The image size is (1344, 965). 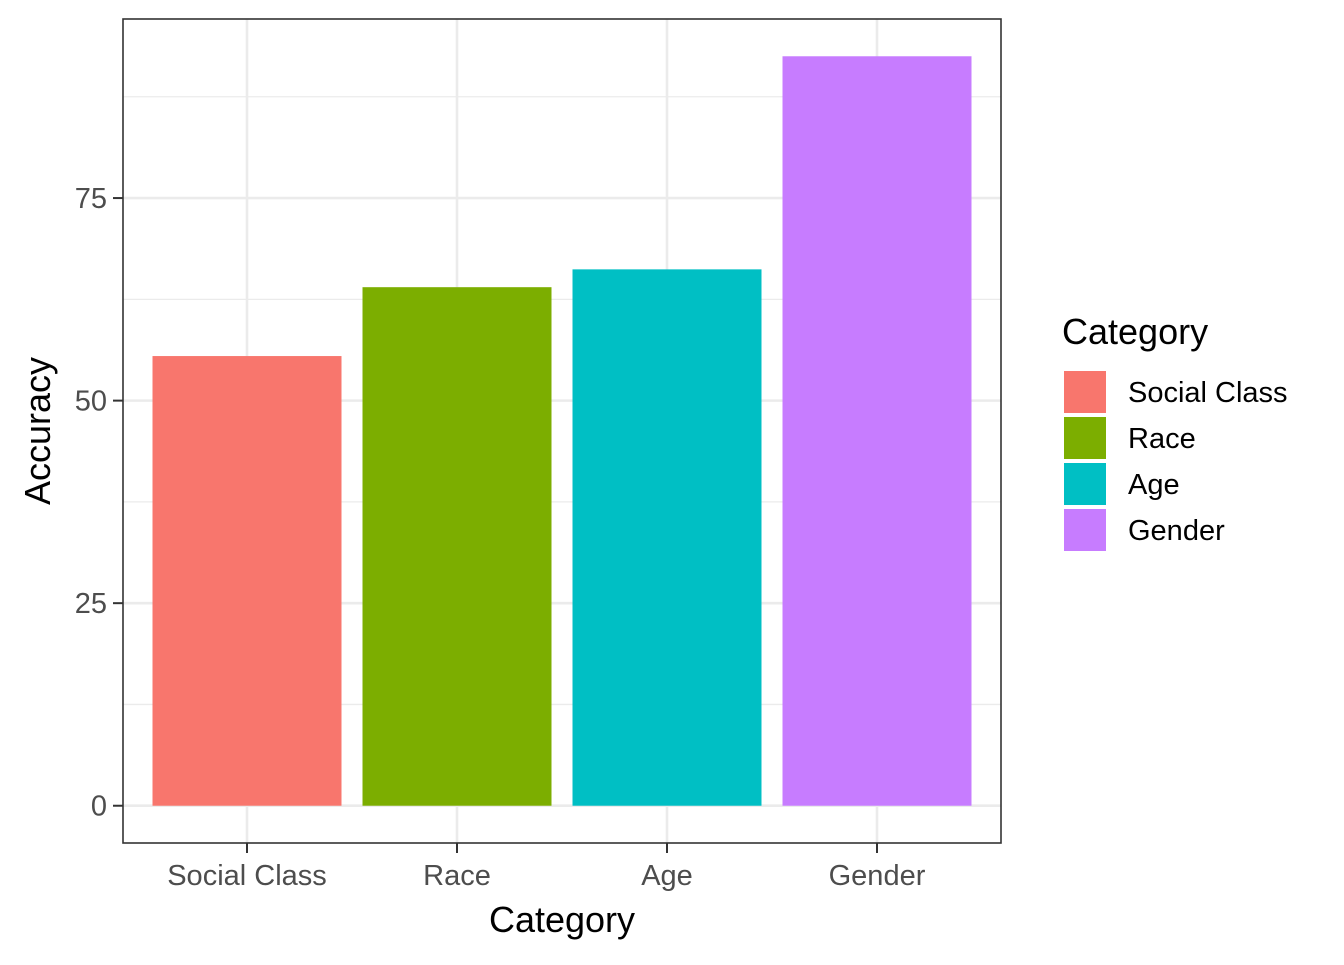 I want to click on legend: Category Social Class Race Age Gender, so click(x=1175, y=431).